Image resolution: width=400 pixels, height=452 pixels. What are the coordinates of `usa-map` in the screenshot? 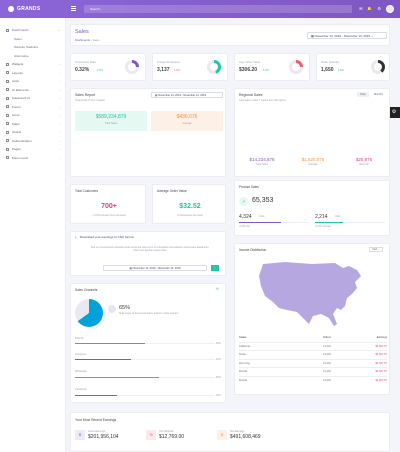 It's located at (310, 294).